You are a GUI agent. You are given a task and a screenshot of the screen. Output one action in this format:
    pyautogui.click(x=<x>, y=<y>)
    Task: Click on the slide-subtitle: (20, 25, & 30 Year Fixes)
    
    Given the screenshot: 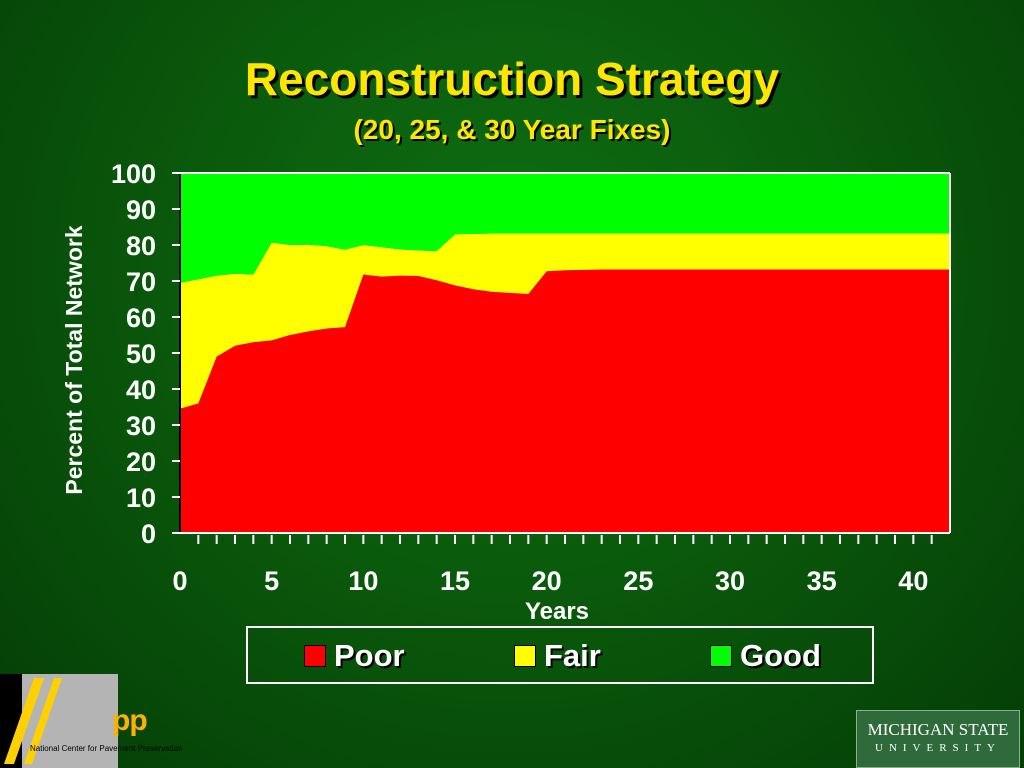 What is the action you would take?
    pyautogui.click(x=512, y=129)
    